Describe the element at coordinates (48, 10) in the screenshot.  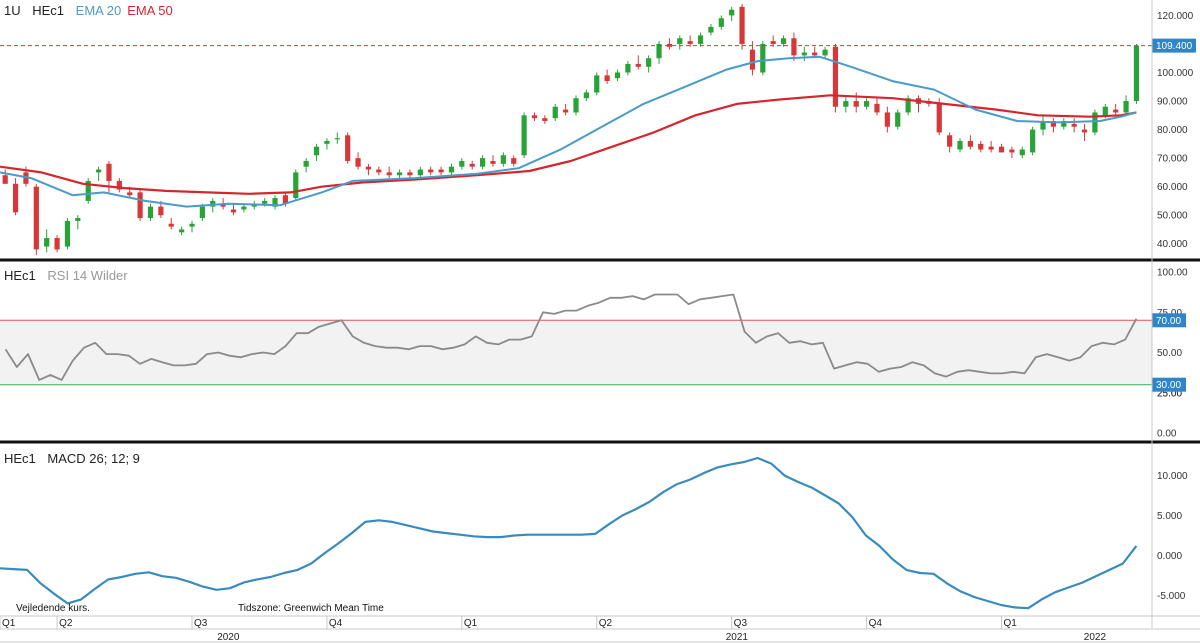
I see `symbol-label: HEc1` at that location.